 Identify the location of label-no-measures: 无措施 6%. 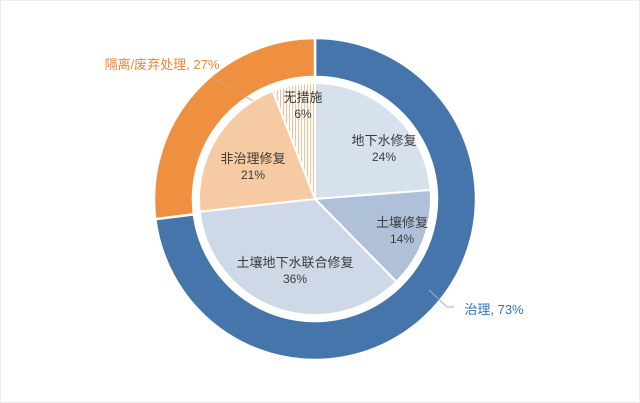
(302, 106).